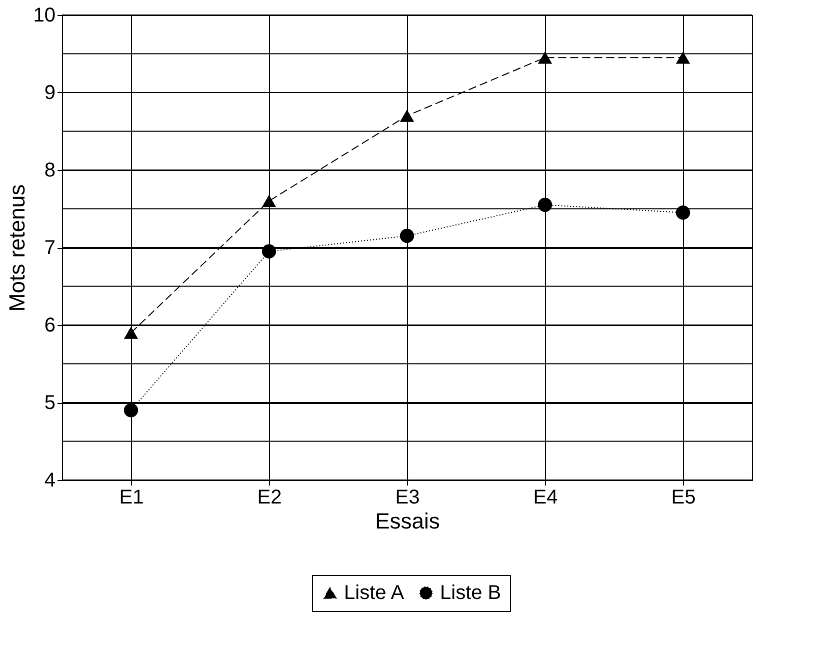 This screenshot has width=813, height=648. I want to click on y-axis-title: Mots retenus, so click(17, 248).